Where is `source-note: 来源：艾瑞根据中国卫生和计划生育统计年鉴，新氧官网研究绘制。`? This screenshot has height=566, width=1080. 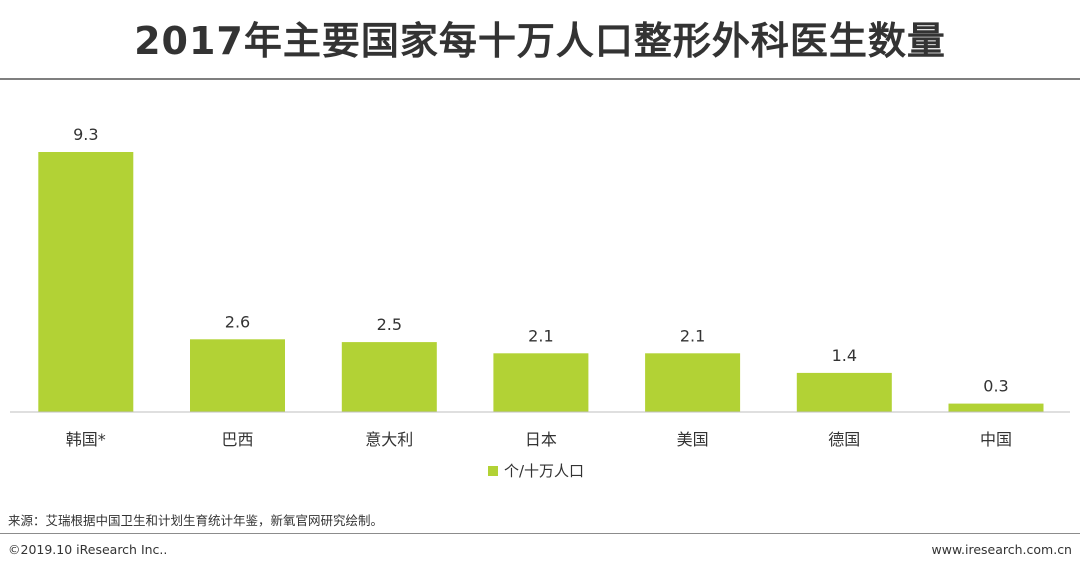 source-note: 来源：艾瑞根据中国卫生和计划生育统计年鉴，新氧官网研究绘制。 is located at coordinates (196, 520).